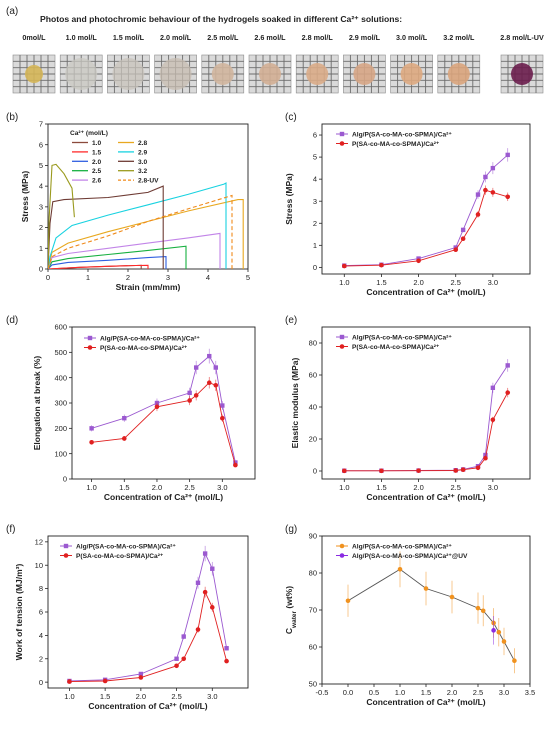 The width and height of the screenshot is (550, 730). What do you see at coordinates (522, 63) in the screenshot?
I see `sample-10: 2.8 mol/L-UV` at bounding box center [522, 63].